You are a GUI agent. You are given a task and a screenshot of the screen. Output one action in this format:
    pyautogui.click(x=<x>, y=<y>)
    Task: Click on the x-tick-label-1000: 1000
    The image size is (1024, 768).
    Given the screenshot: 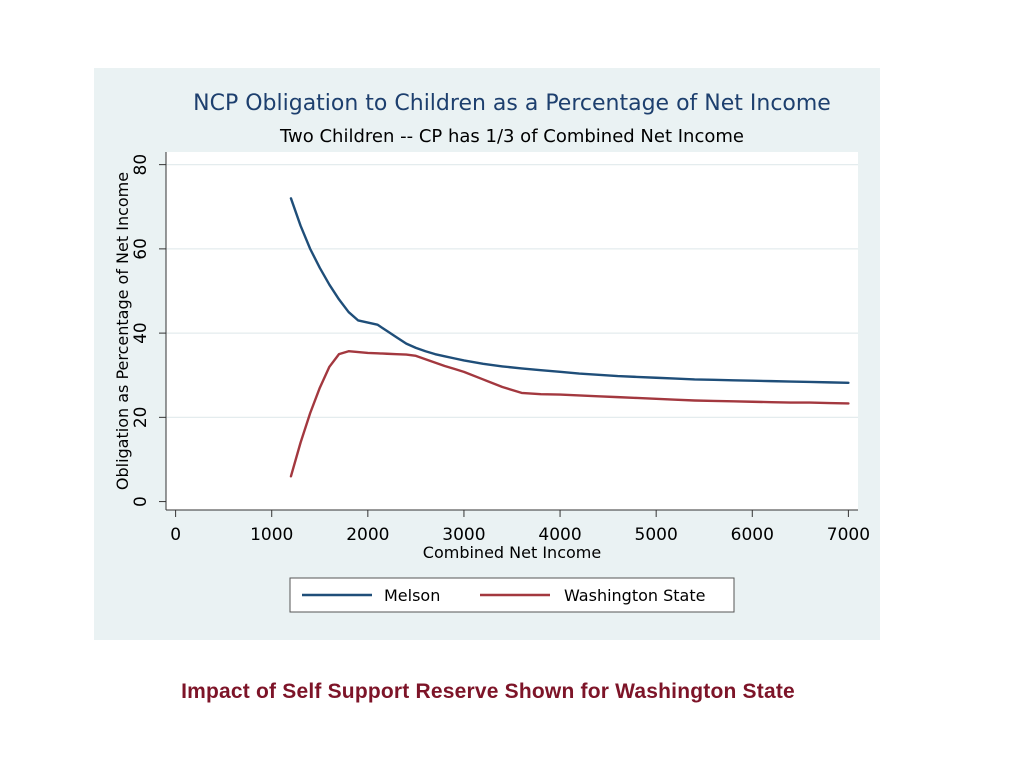 What is the action you would take?
    pyautogui.click(x=271, y=535)
    